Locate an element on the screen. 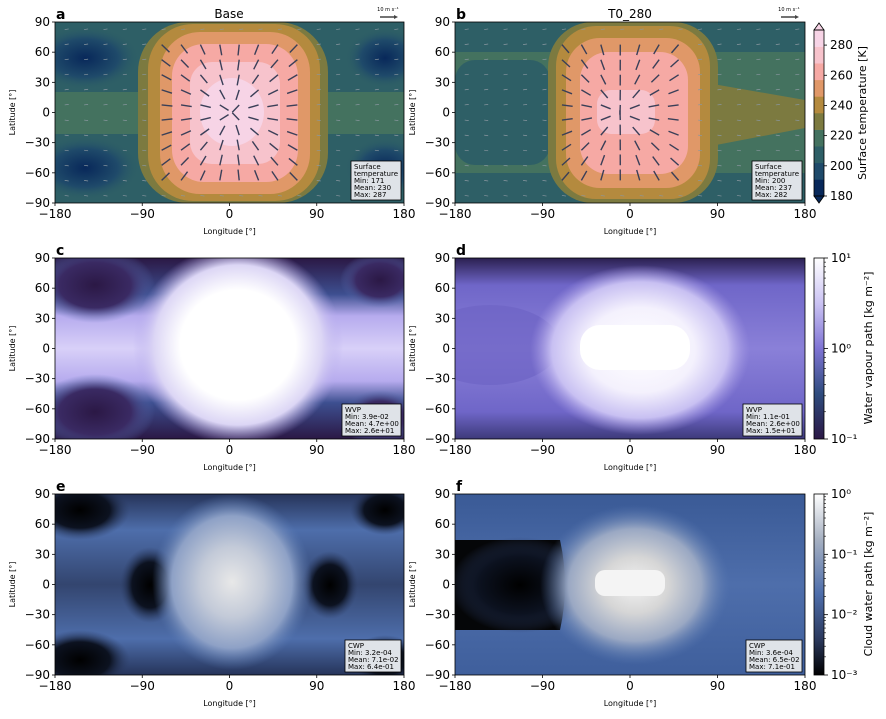 The height and width of the screenshot is (719, 886). colorbar-temperature-label: Surface temperature [K] is located at coordinates (862, 113).